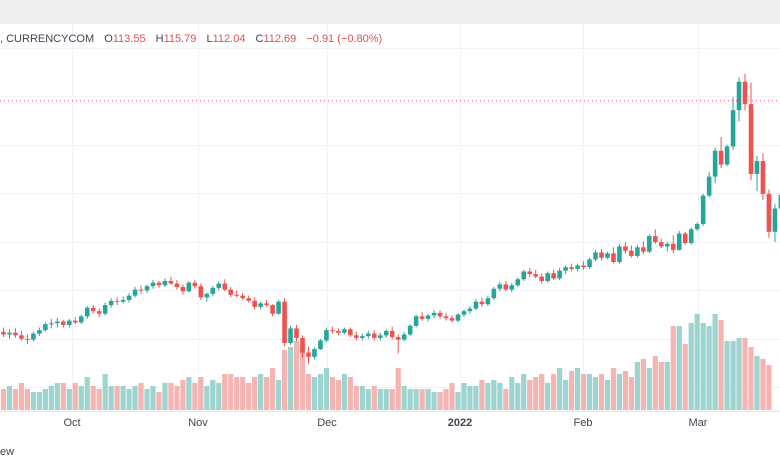 This screenshot has width=780, height=470. I want to click on time-axis-labels: Oct Nov Dec 2022 Feb Mar, so click(385, 423).